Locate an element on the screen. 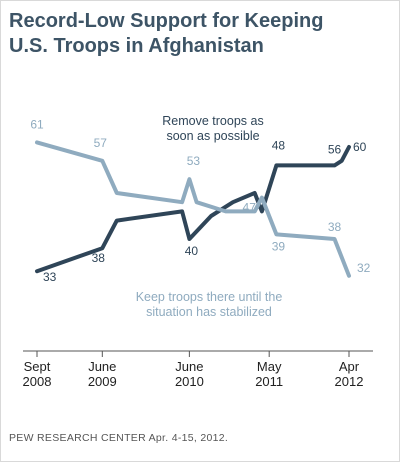  data-label: 60 is located at coordinates (360, 147).